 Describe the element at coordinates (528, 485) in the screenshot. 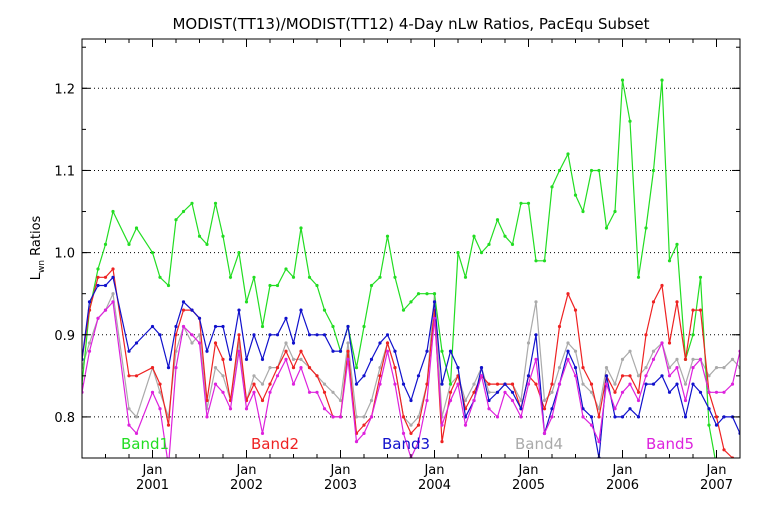

I see `x-tick-label-year: 2005` at that location.